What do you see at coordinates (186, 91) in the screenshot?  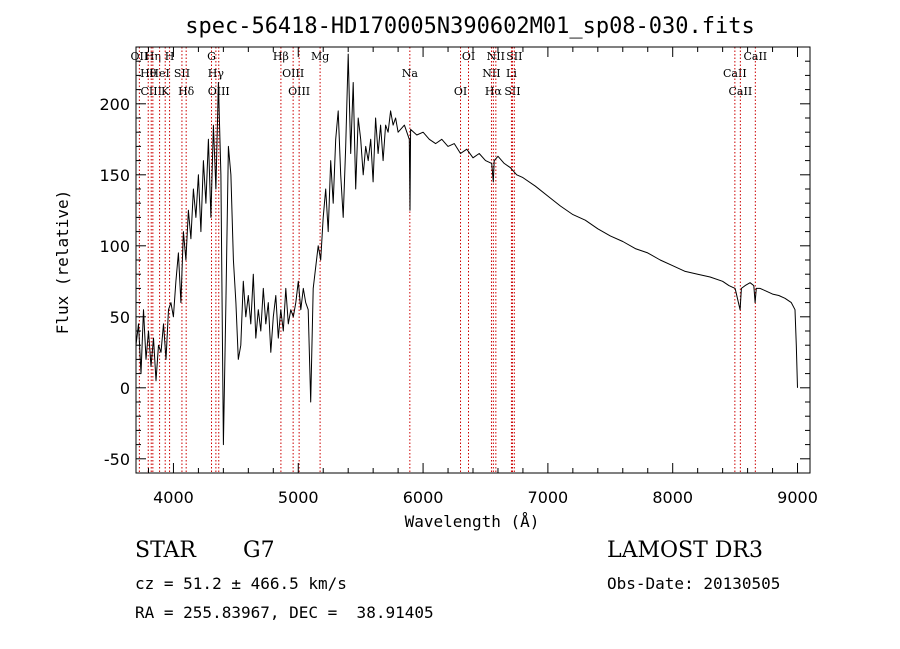 I see `line-label: Hδ` at bounding box center [186, 91].